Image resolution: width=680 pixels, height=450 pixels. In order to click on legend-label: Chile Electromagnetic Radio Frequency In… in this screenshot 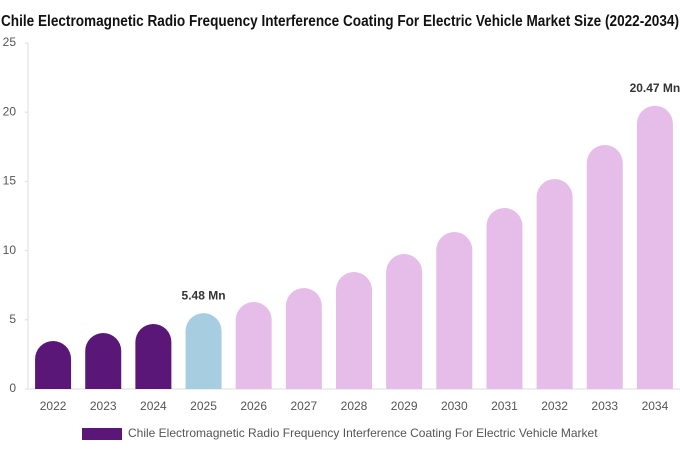, I will do `click(363, 433)`.